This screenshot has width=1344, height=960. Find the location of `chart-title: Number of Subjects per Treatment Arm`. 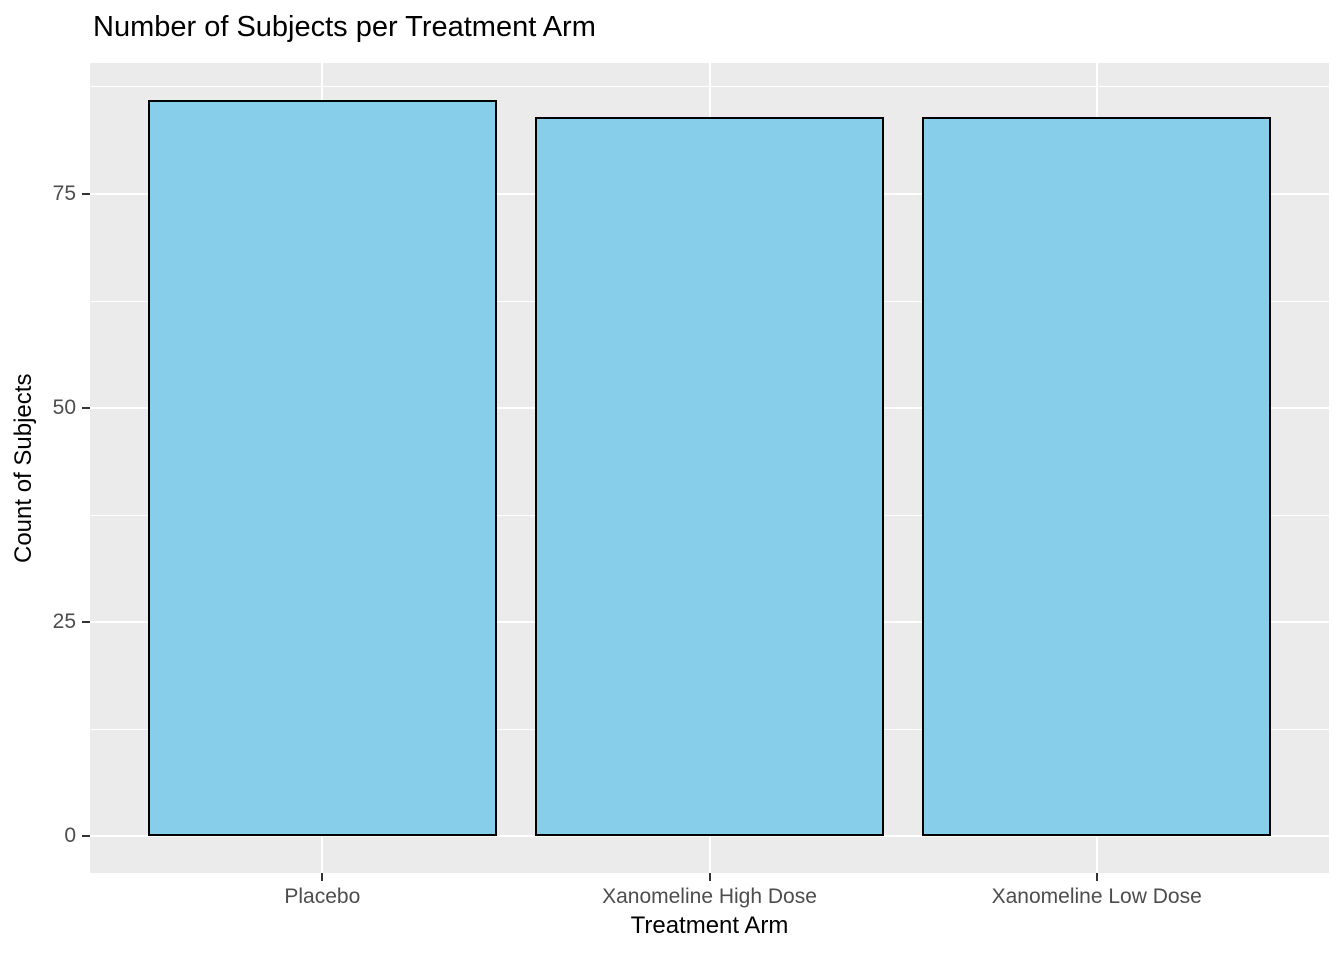

chart-title: Number of Subjects per Treatment Arm is located at coordinates (344, 27).